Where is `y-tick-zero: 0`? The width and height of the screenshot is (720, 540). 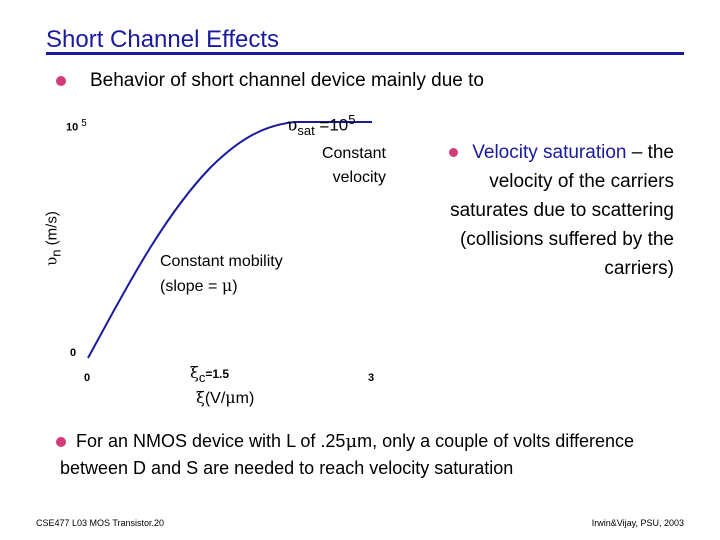 y-tick-zero: 0 is located at coordinates (73, 353).